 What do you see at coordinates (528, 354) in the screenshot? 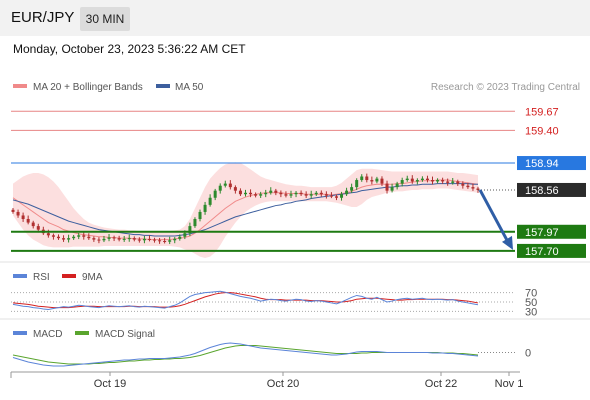
I see `macd-level-label: 0` at bounding box center [528, 354].